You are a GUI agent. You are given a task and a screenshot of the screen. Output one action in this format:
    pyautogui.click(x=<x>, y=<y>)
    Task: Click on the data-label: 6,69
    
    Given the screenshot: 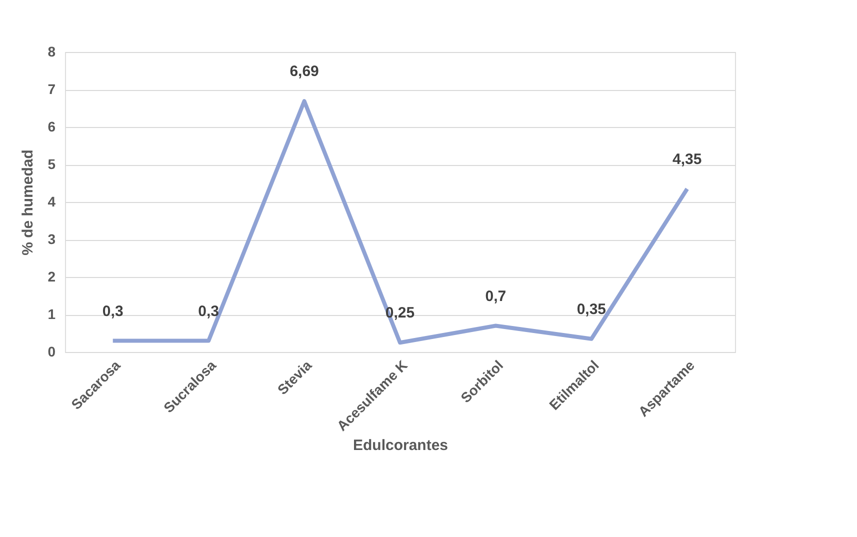 What is the action you would take?
    pyautogui.click(x=304, y=71)
    